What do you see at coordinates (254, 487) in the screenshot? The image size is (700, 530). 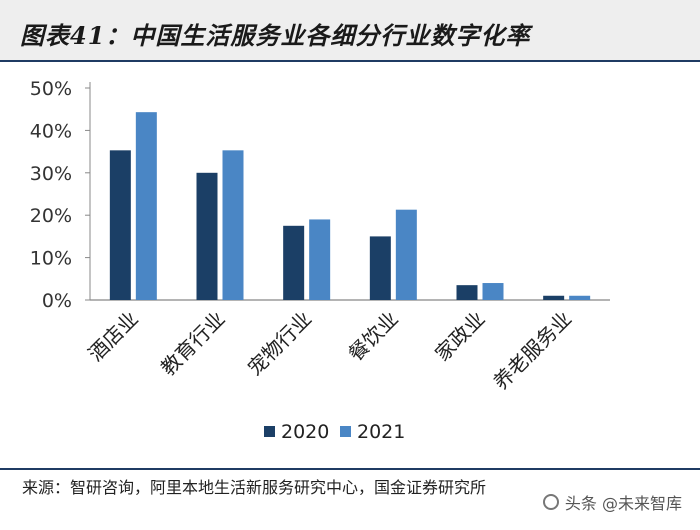 I see `source-note: 来源：智研咨询，阿里本地生活新服务研究中心，国金证券研究所` at bounding box center [254, 487].